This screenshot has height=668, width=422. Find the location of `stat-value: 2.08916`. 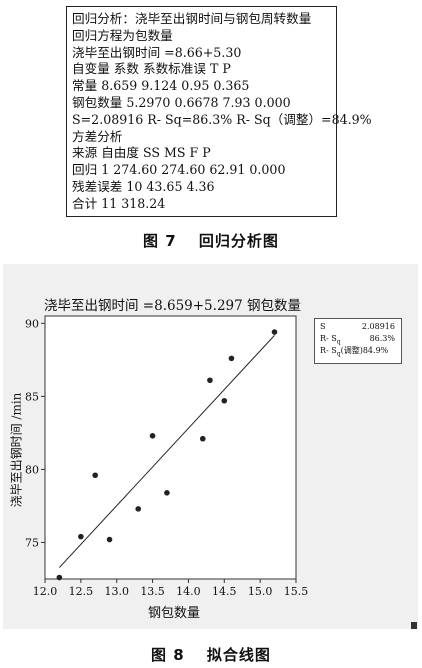

stat-value: 2.08916 is located at coordinates (378, 326).